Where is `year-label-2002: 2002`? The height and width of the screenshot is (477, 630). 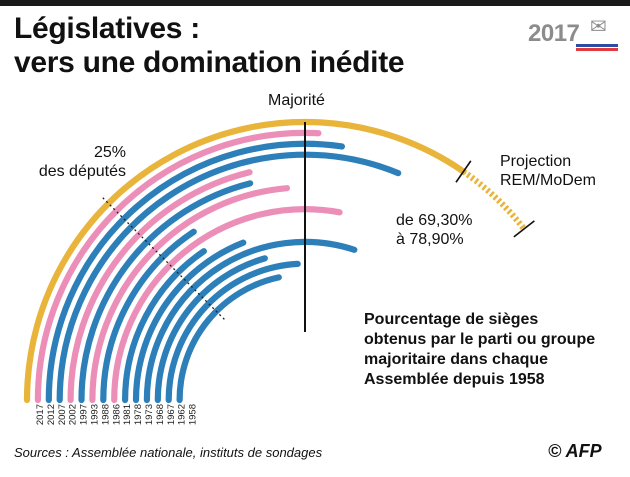 year-label-2002: 2002 is located at coordinates (73, 414).